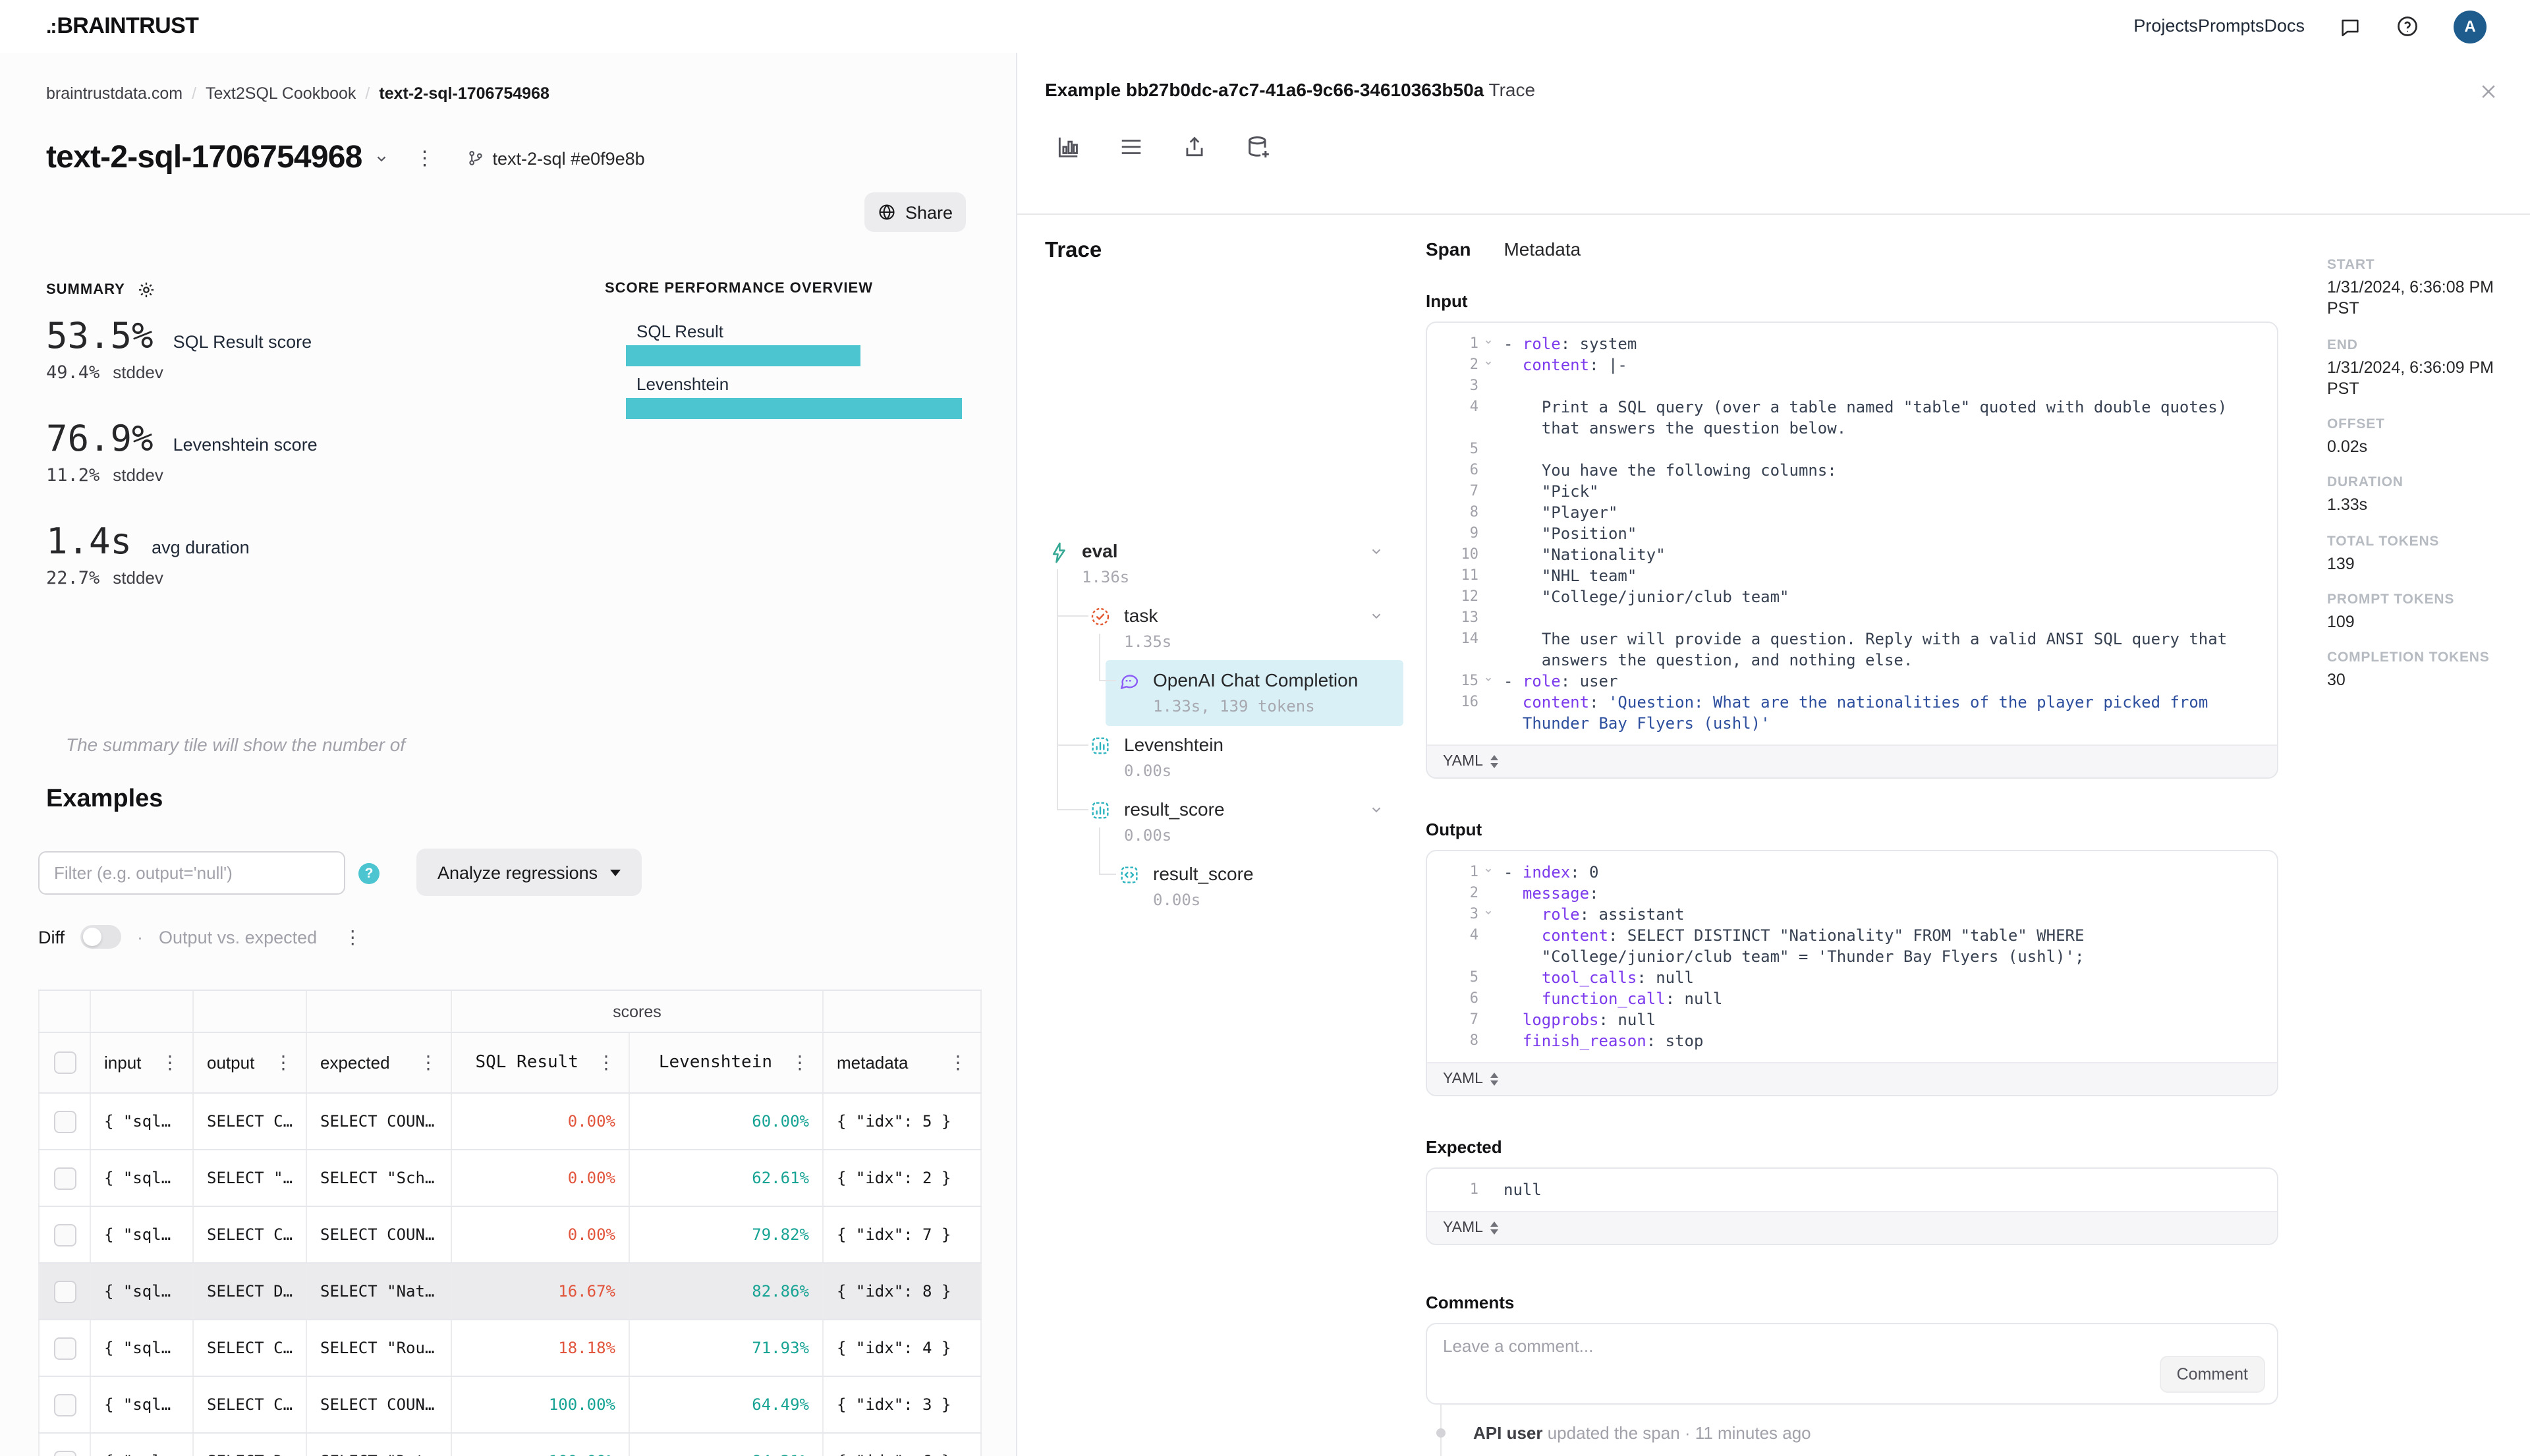 Image resolution: width=2530 pixels, height=1456 pixels. What do you see at coordinates (2284, 26) in the screenshot?
I see `nav-link-docs: Docs` at bounding box center [2284, 26].